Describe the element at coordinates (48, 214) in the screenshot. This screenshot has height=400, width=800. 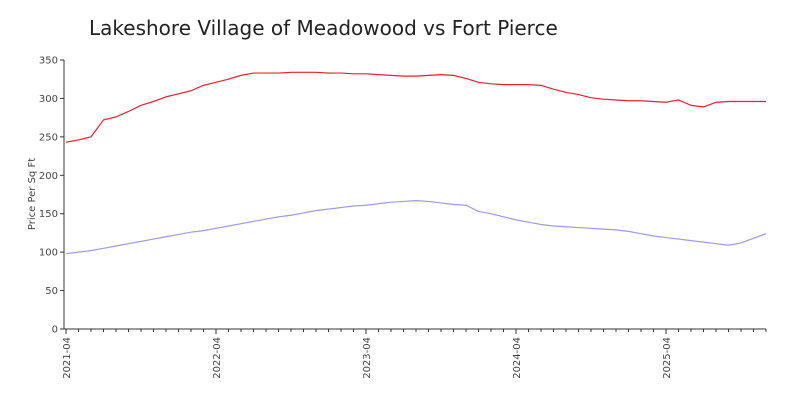
I see `y-tick-label: 150` at that location.